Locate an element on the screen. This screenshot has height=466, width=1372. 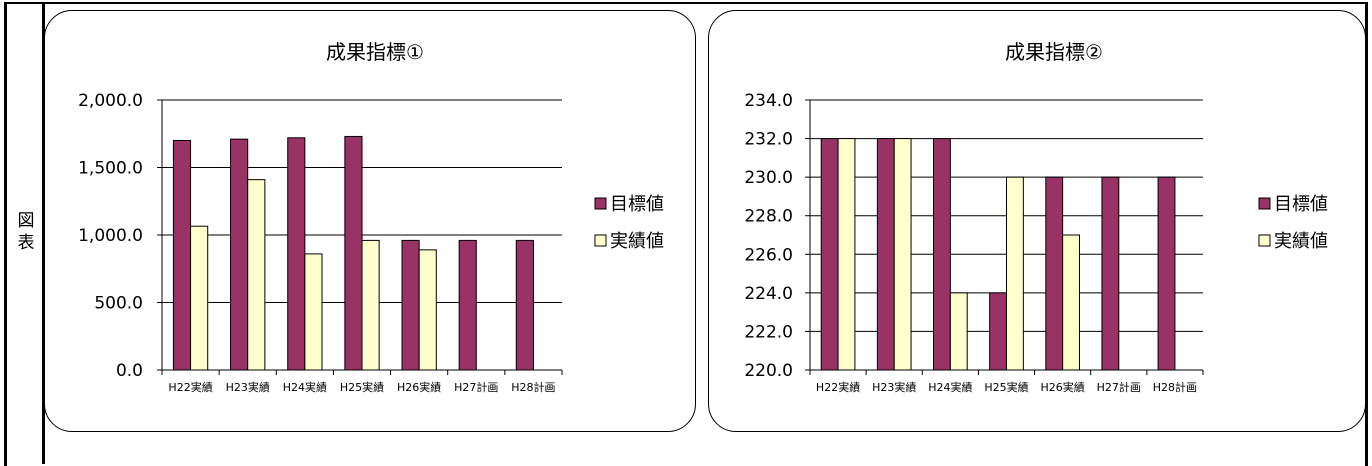
y-tick-label: 2,000.0 is located at coordinates (110, 101).